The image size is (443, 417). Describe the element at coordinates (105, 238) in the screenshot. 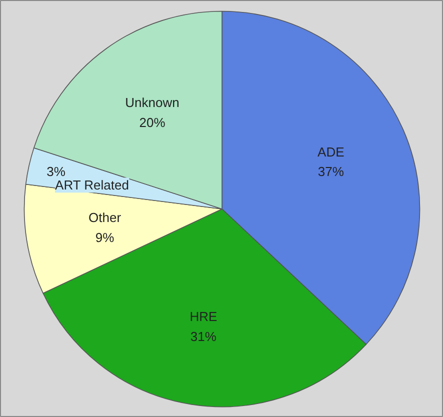

I see `data-label: 9%` at that location.